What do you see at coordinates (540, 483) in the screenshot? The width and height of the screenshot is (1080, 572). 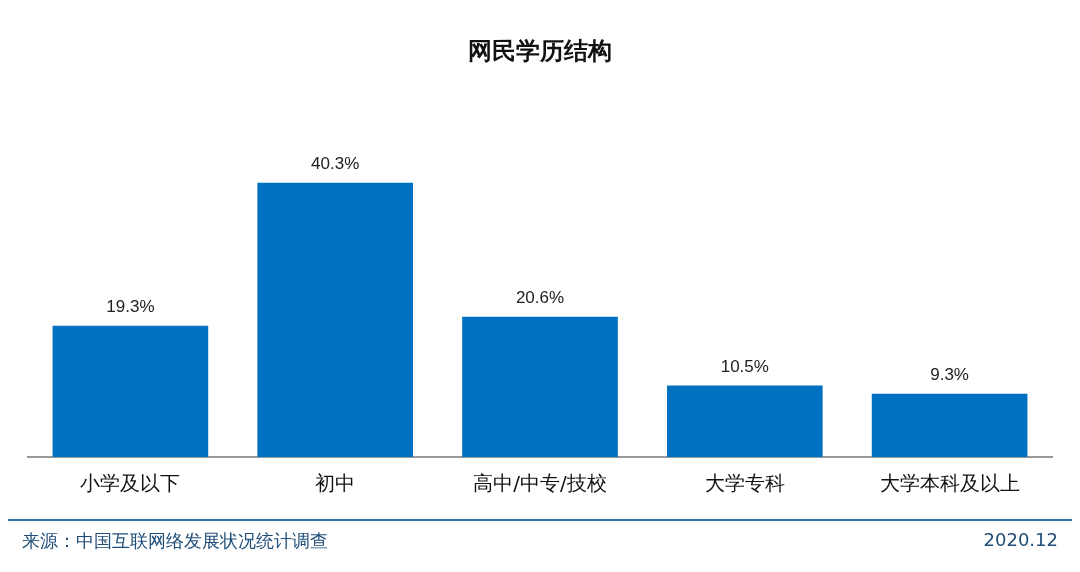 I see `x-tick-label: 高中/中专/技校` at bounding box center [540, 483].